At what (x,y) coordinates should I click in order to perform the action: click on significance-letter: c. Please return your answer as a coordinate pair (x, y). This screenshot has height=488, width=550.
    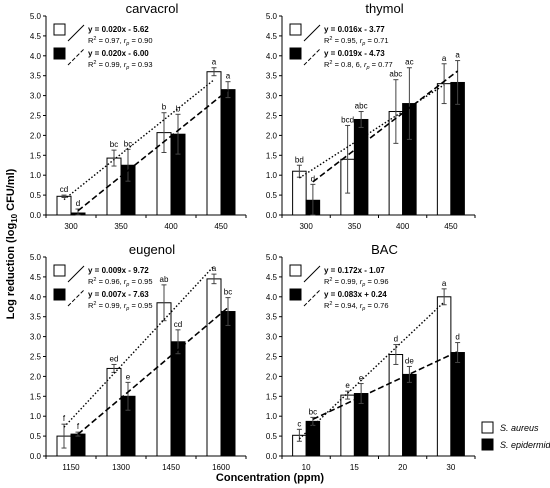
    Looking at the image, I should click on (299, 423).